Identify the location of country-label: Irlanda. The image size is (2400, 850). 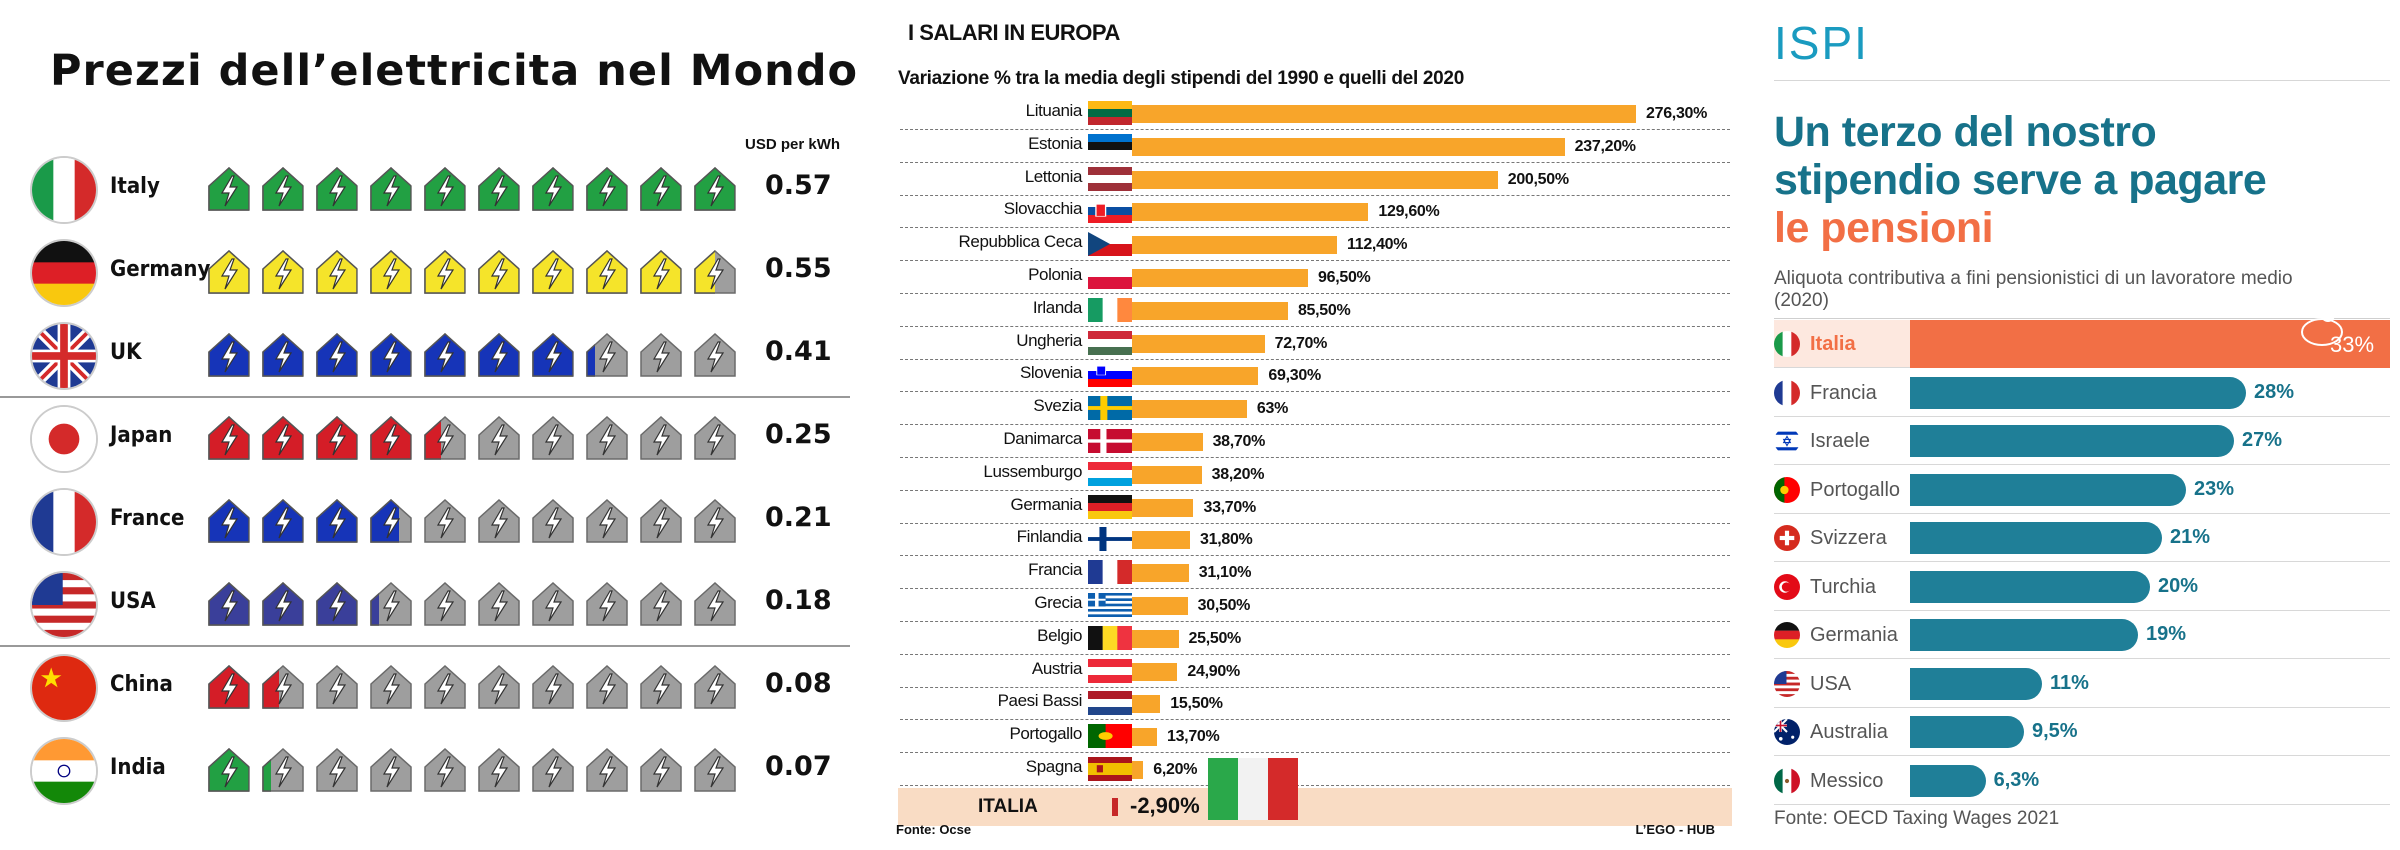
(1057, 307).